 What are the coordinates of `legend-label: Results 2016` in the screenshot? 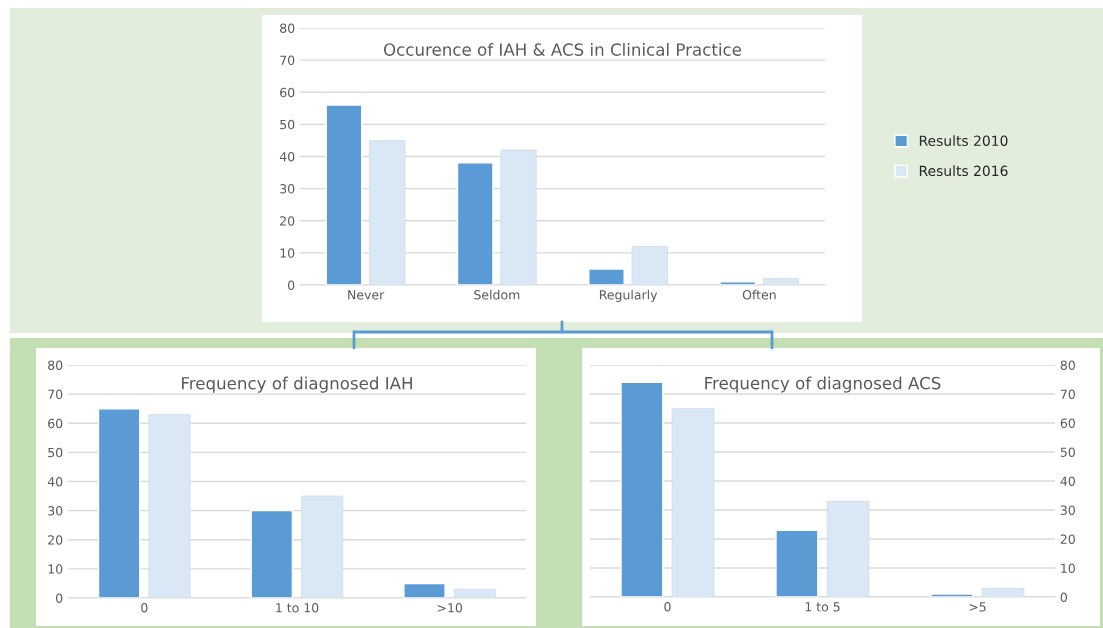 It's located at (963, 171).